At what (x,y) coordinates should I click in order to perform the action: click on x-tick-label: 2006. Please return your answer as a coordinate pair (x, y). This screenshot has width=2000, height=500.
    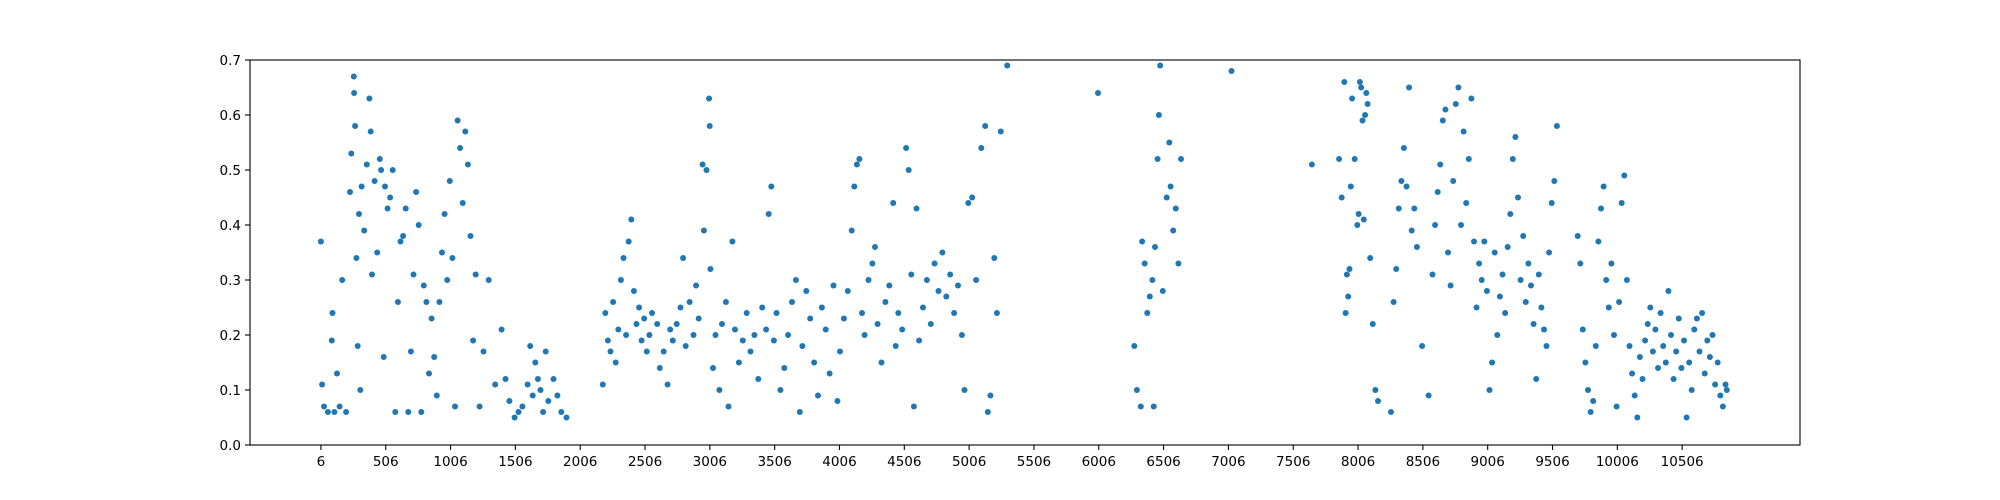
    Looking at the image, I should click on (580, 462).